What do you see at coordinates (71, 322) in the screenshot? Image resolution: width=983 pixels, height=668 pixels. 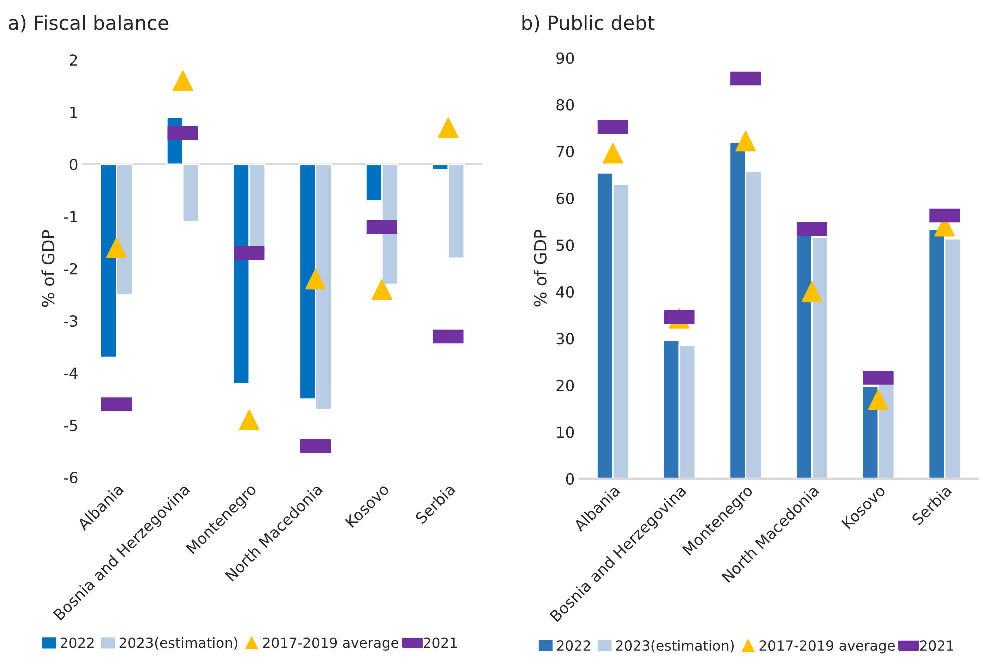 I see `y-tick-label: -3` at bounding box center [71, 322].